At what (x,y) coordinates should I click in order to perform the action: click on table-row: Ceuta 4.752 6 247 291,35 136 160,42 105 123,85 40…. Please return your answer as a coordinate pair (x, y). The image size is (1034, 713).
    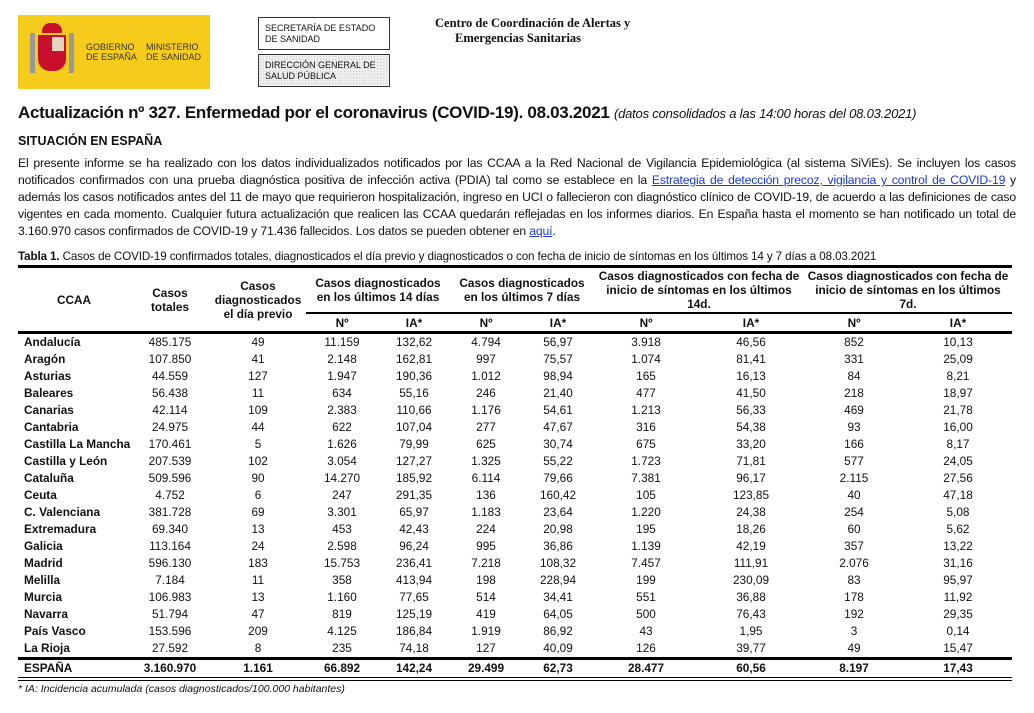
    Looking at the image, I should click on (515, 495).